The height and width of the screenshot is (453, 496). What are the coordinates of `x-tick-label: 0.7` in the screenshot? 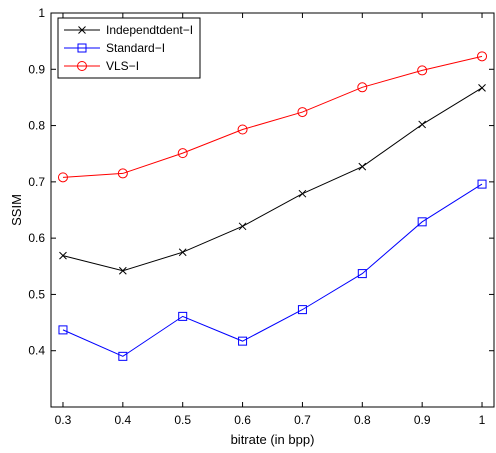 It's located at (302, 420).